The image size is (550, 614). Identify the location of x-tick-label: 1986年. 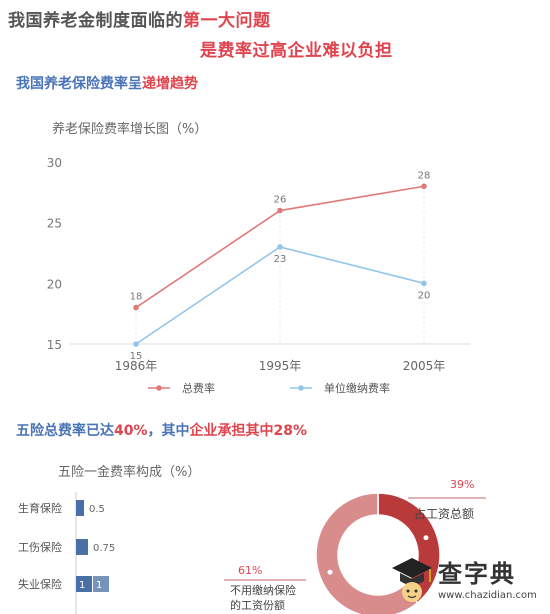
(136, 366).